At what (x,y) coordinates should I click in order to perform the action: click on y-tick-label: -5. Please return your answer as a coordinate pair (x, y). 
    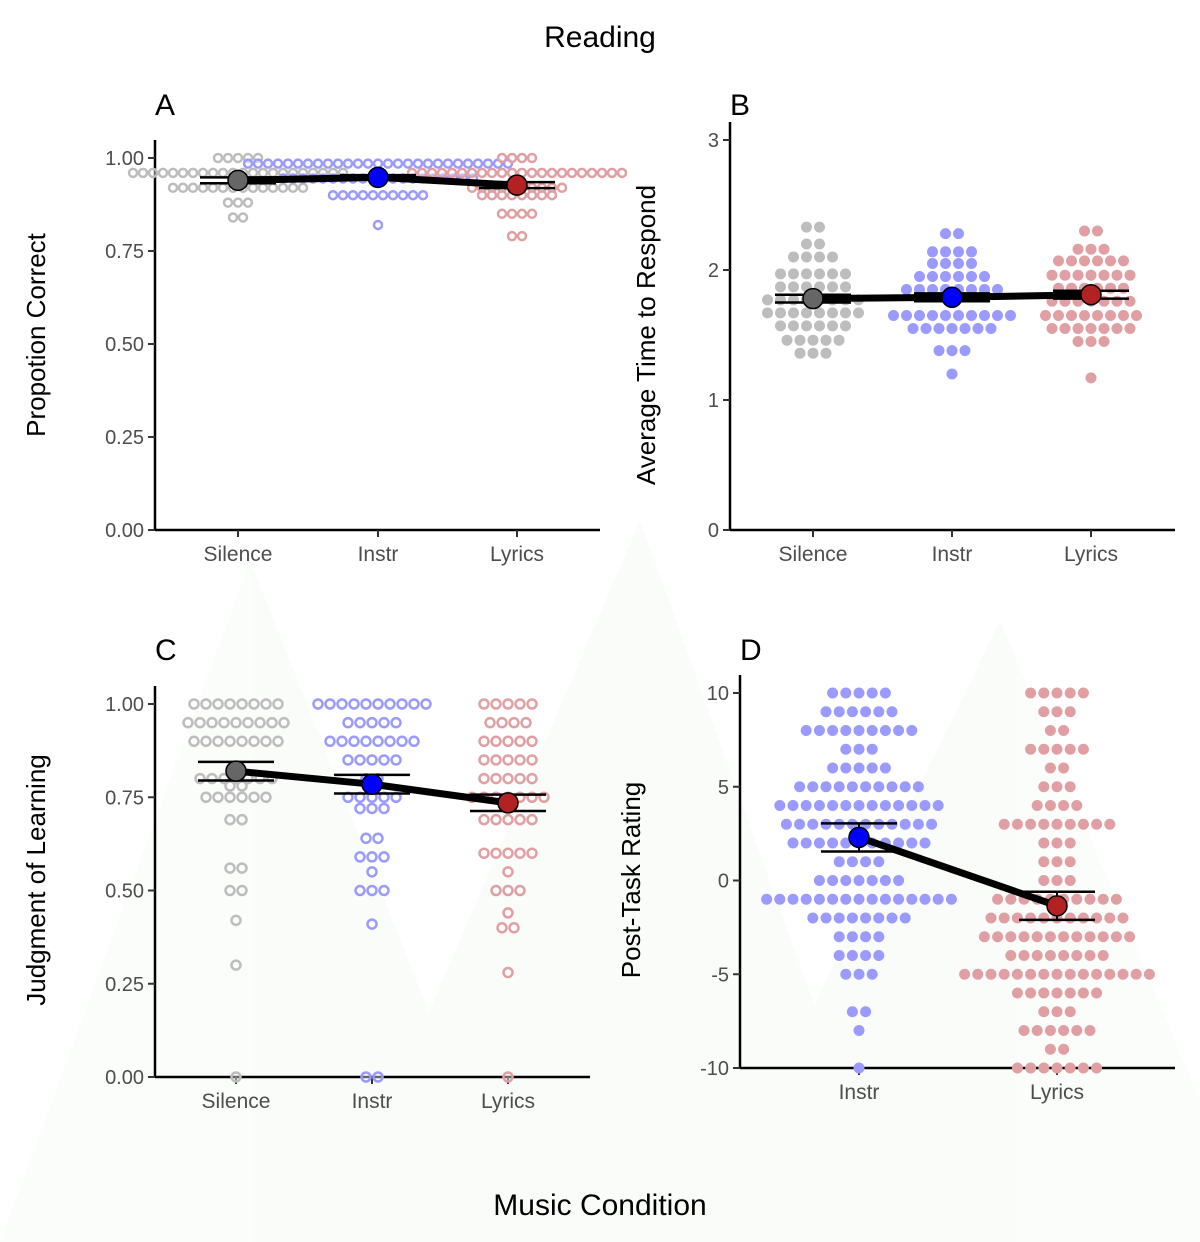
    Looking at the image, I should click on (720, 975).